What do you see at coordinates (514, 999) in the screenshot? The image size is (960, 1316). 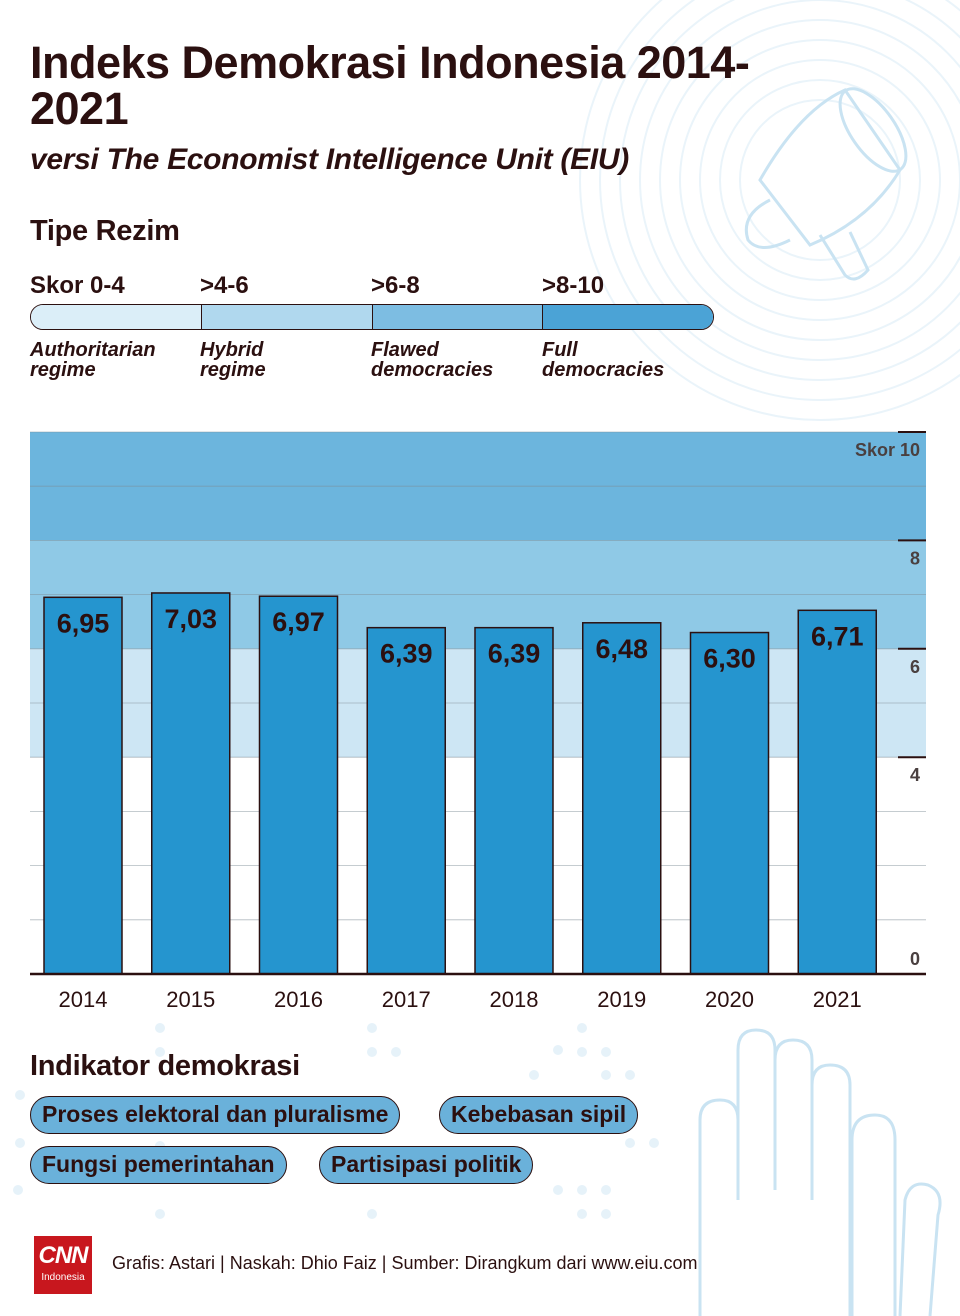 I see `x-tick-label: 2018` at bounding box center [514, 999].